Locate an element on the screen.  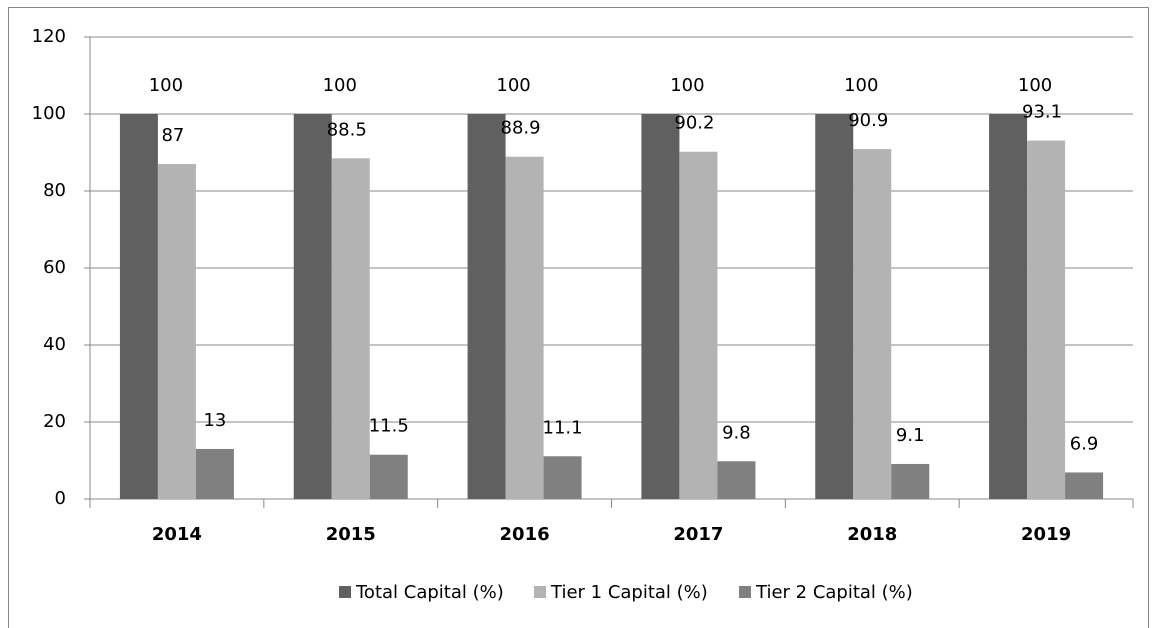
x-tick-label: 2016 is located at coordinates (525, 534).